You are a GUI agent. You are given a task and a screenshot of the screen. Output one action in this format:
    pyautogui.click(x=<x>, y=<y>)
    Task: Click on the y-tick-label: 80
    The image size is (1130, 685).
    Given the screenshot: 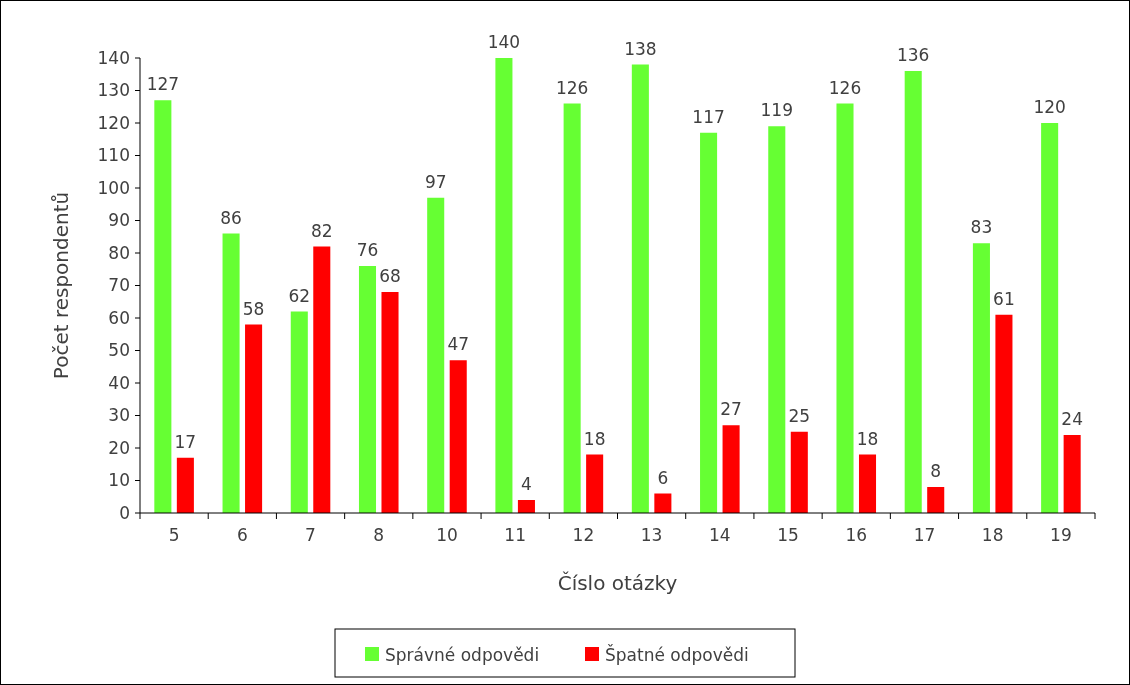 What is the action you would take?
    pyautogui.click(x=119, y=252)
    